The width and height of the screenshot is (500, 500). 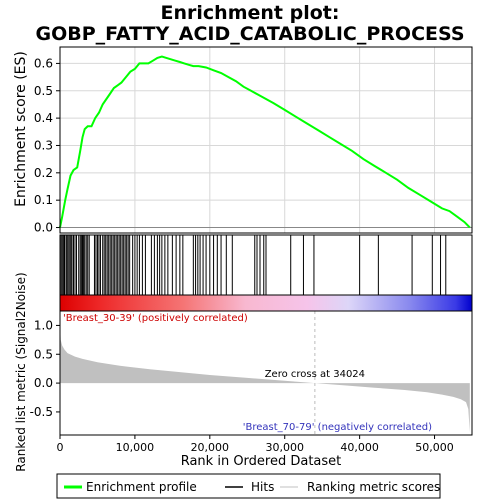 What do you see at coordinates (21, 129) in the screenshot?
I see `es-y-axis-label: Enrichment score (ES)` at bounding box center [21, 129].